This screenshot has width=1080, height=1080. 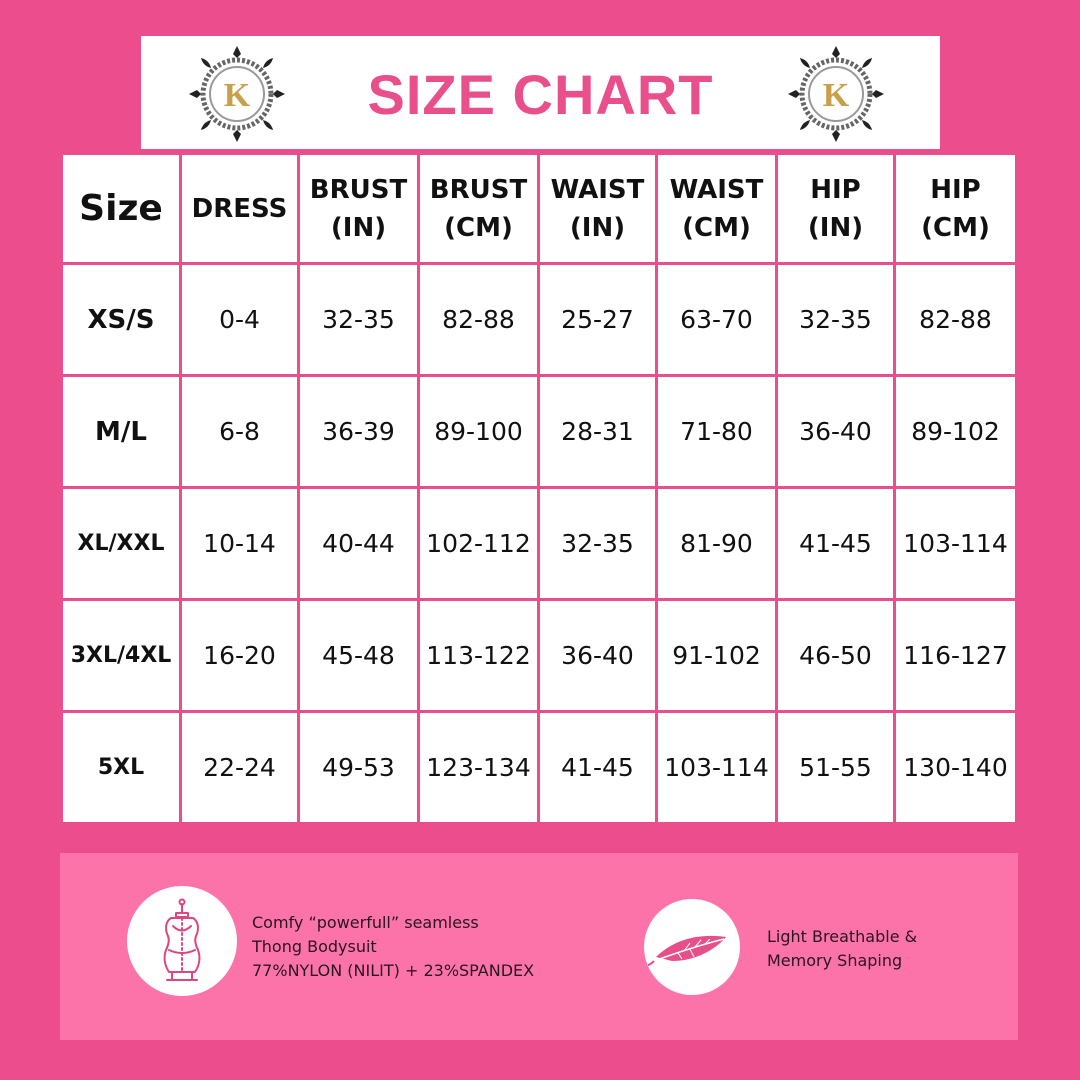 I want to click on column-header-brust-in: BRUST (IN), so click(x=358, y=208).